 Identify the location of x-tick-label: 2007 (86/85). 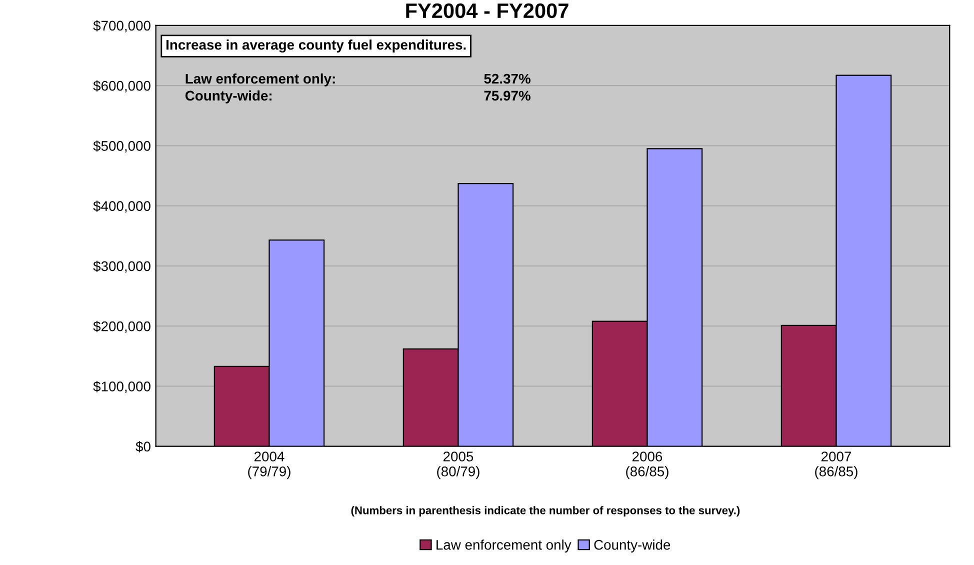
(836, 466).